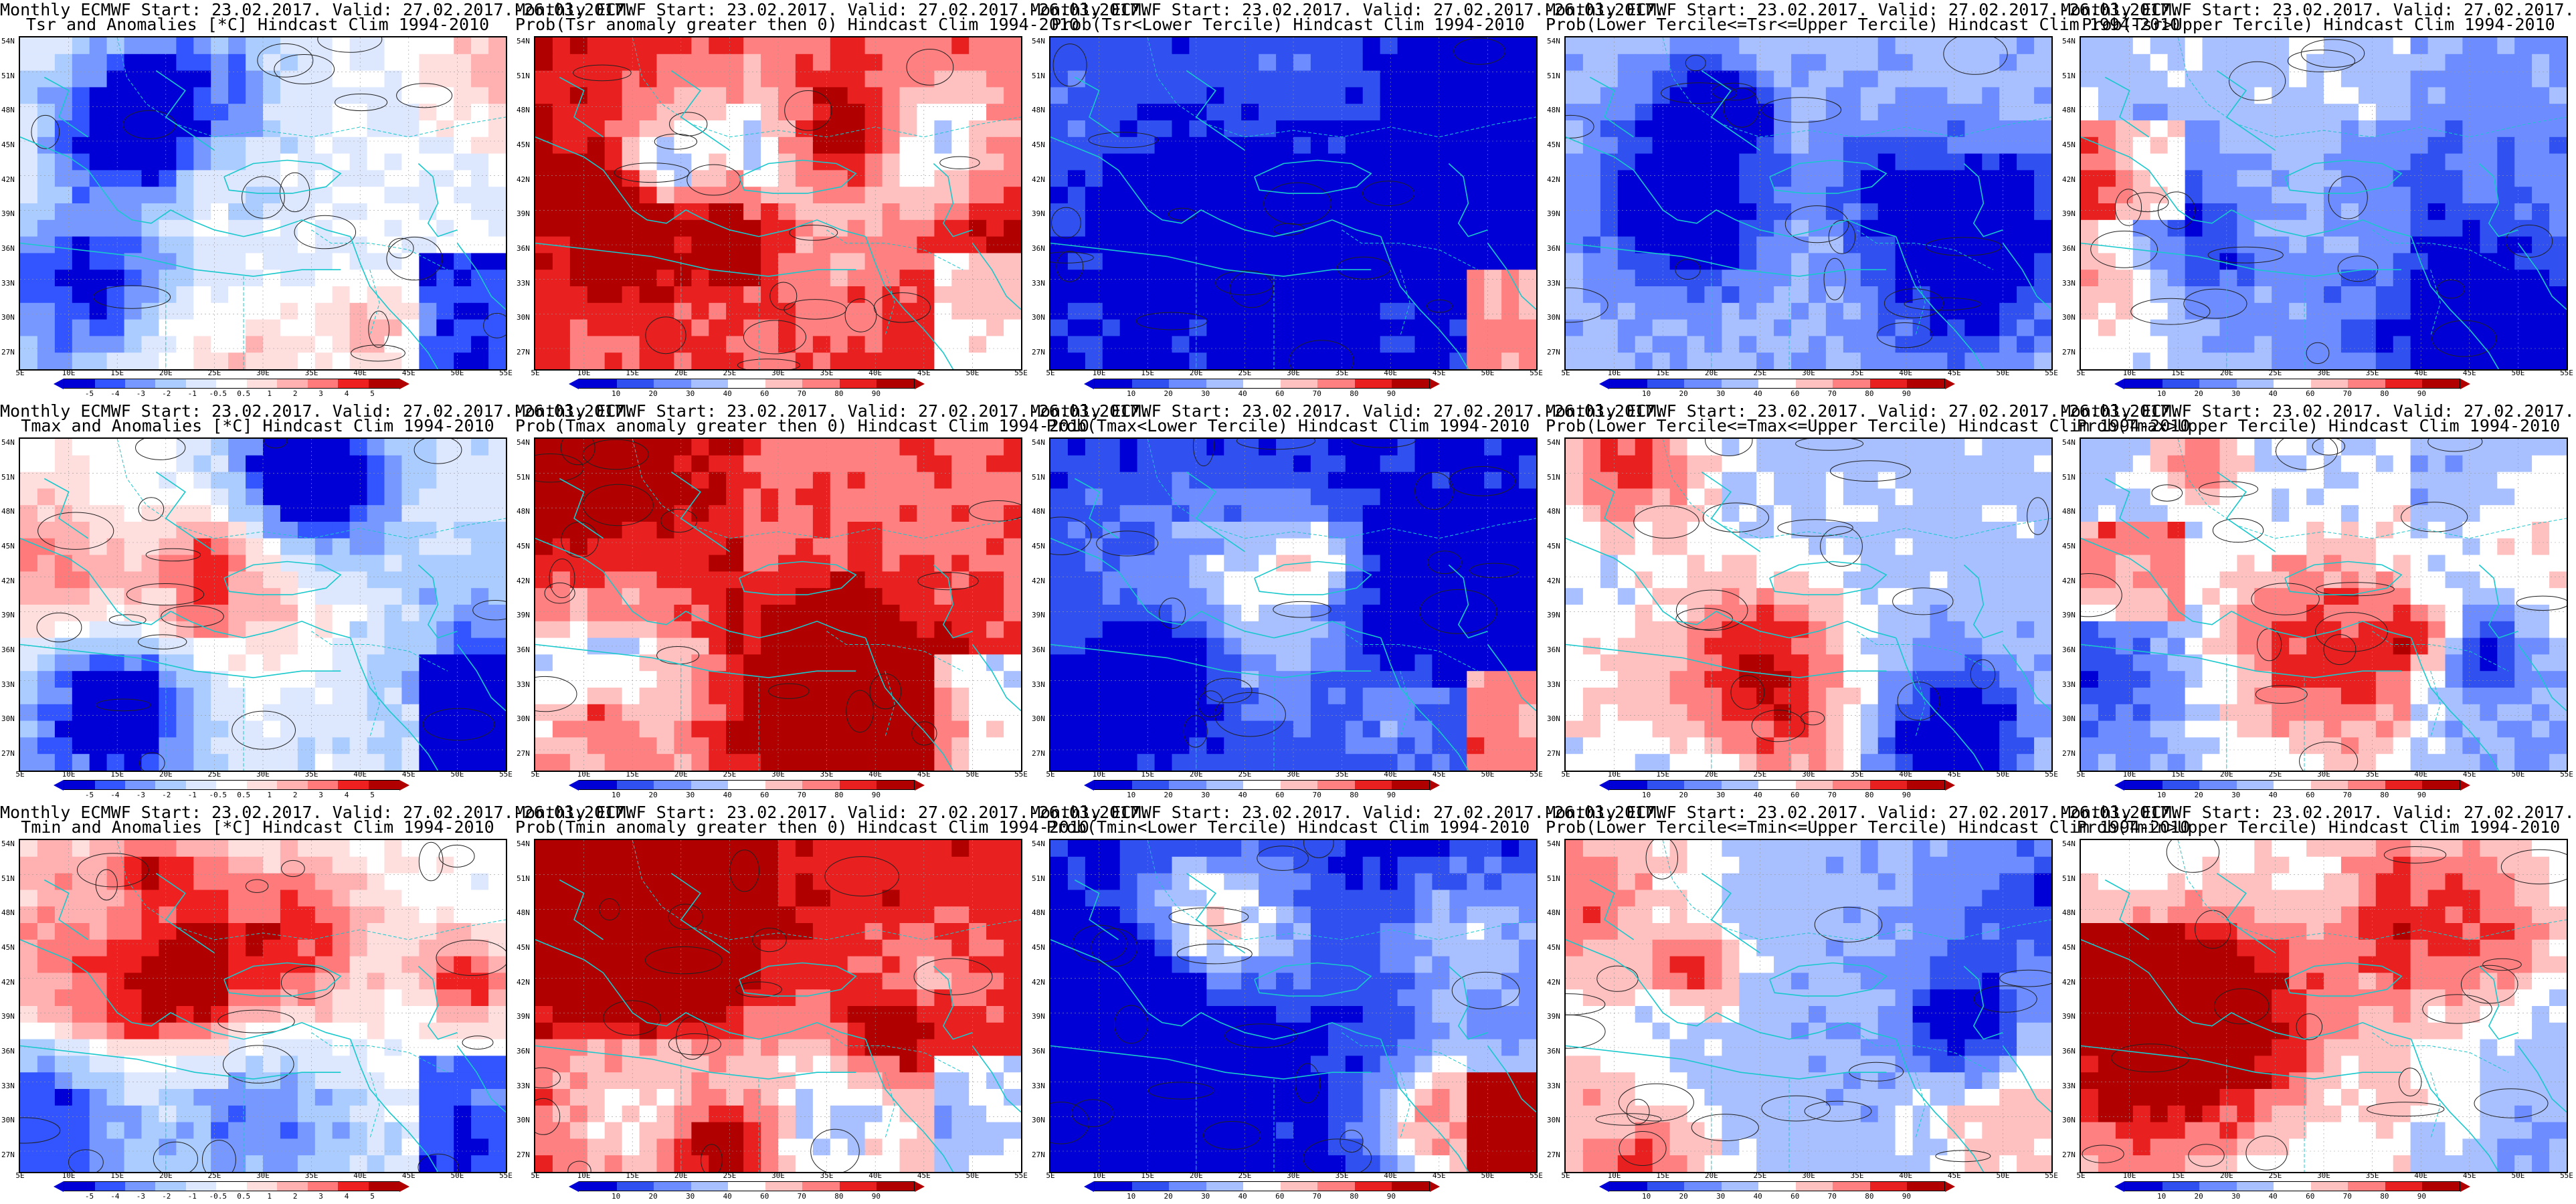 This screenshot has width=2576, height=1204. Describe the element at coordinates (876, 393) in the screenshot. I see `colorbar-tick-label: 90` at that location.